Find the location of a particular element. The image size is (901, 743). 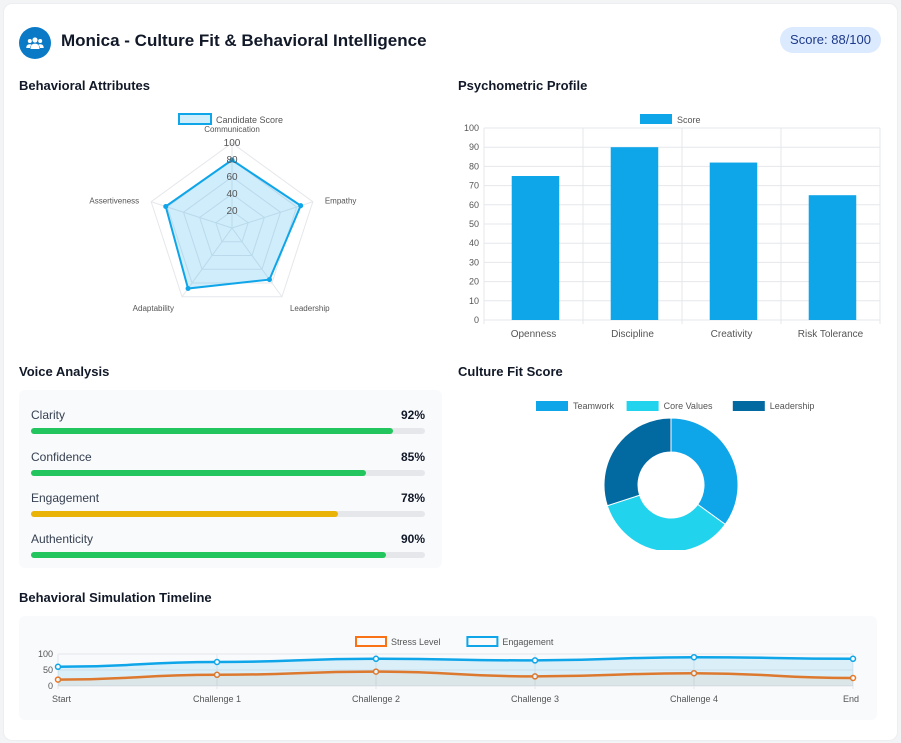

x-tick-label: Risk Tolerance is located at coordinates (831, 334).